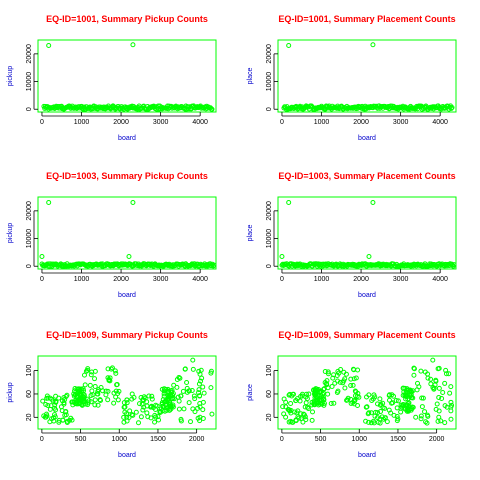 This screenshot has height=480, width=480. Describe the element at coordinates (127, 335) in the screenshot. I see `chart-title: EQ-ID=1009, Summary Pickup Counts` at that location.